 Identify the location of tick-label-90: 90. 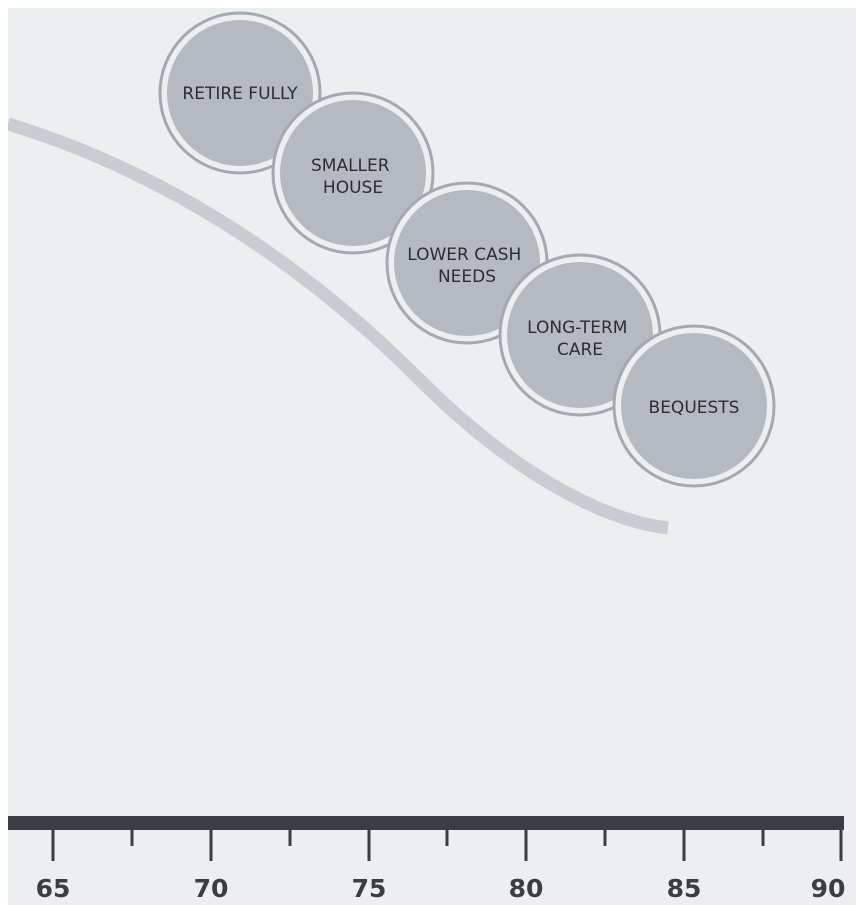
(828, 888).